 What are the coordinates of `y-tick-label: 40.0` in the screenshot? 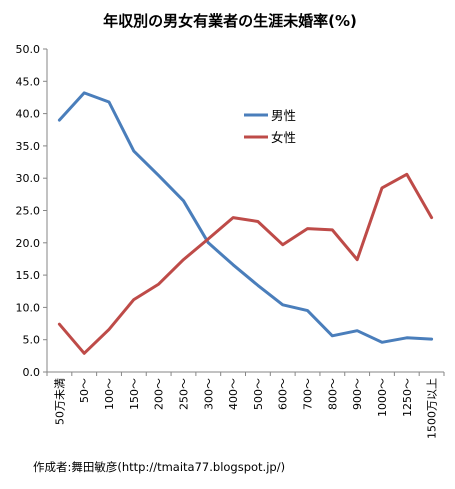 It's located at (28, 114).